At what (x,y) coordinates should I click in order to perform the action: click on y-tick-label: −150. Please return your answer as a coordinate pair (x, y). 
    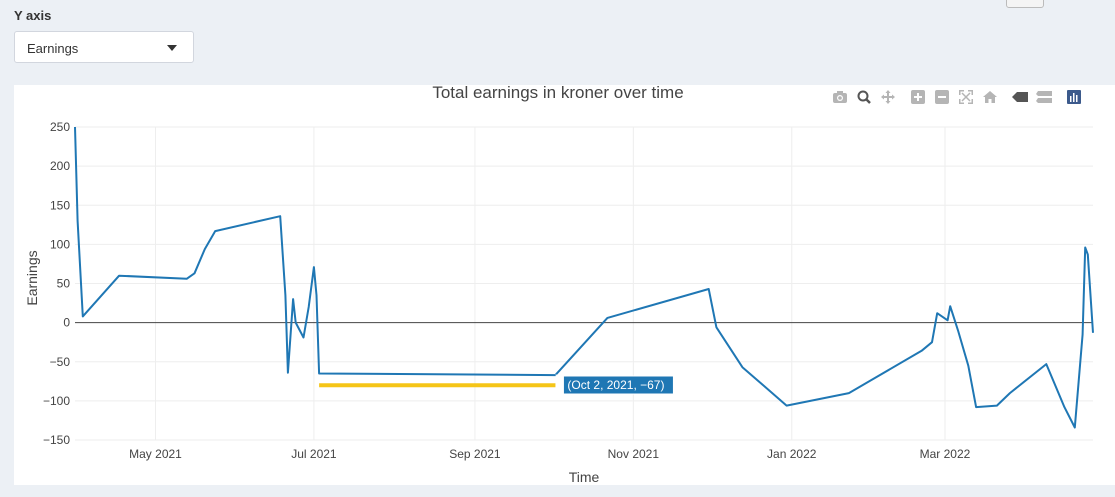
    Looking at the image, I should click on (56, 440).